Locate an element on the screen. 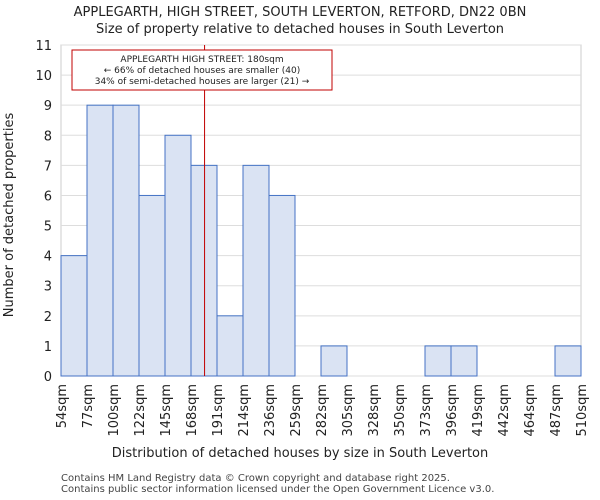 Image resolution: width=600 pixels, height=500 pixels. x-tick-label: 191sqm is located at coordinates (218, 410).